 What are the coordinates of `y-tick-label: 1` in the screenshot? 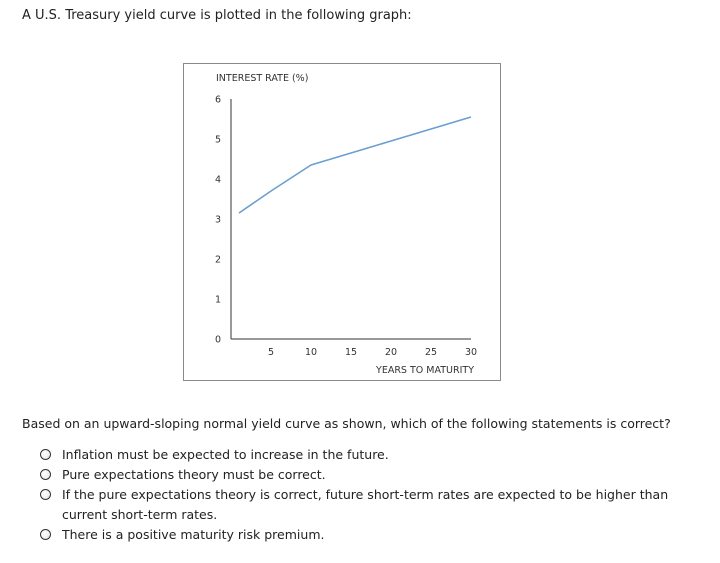 It's located at (218, 300).